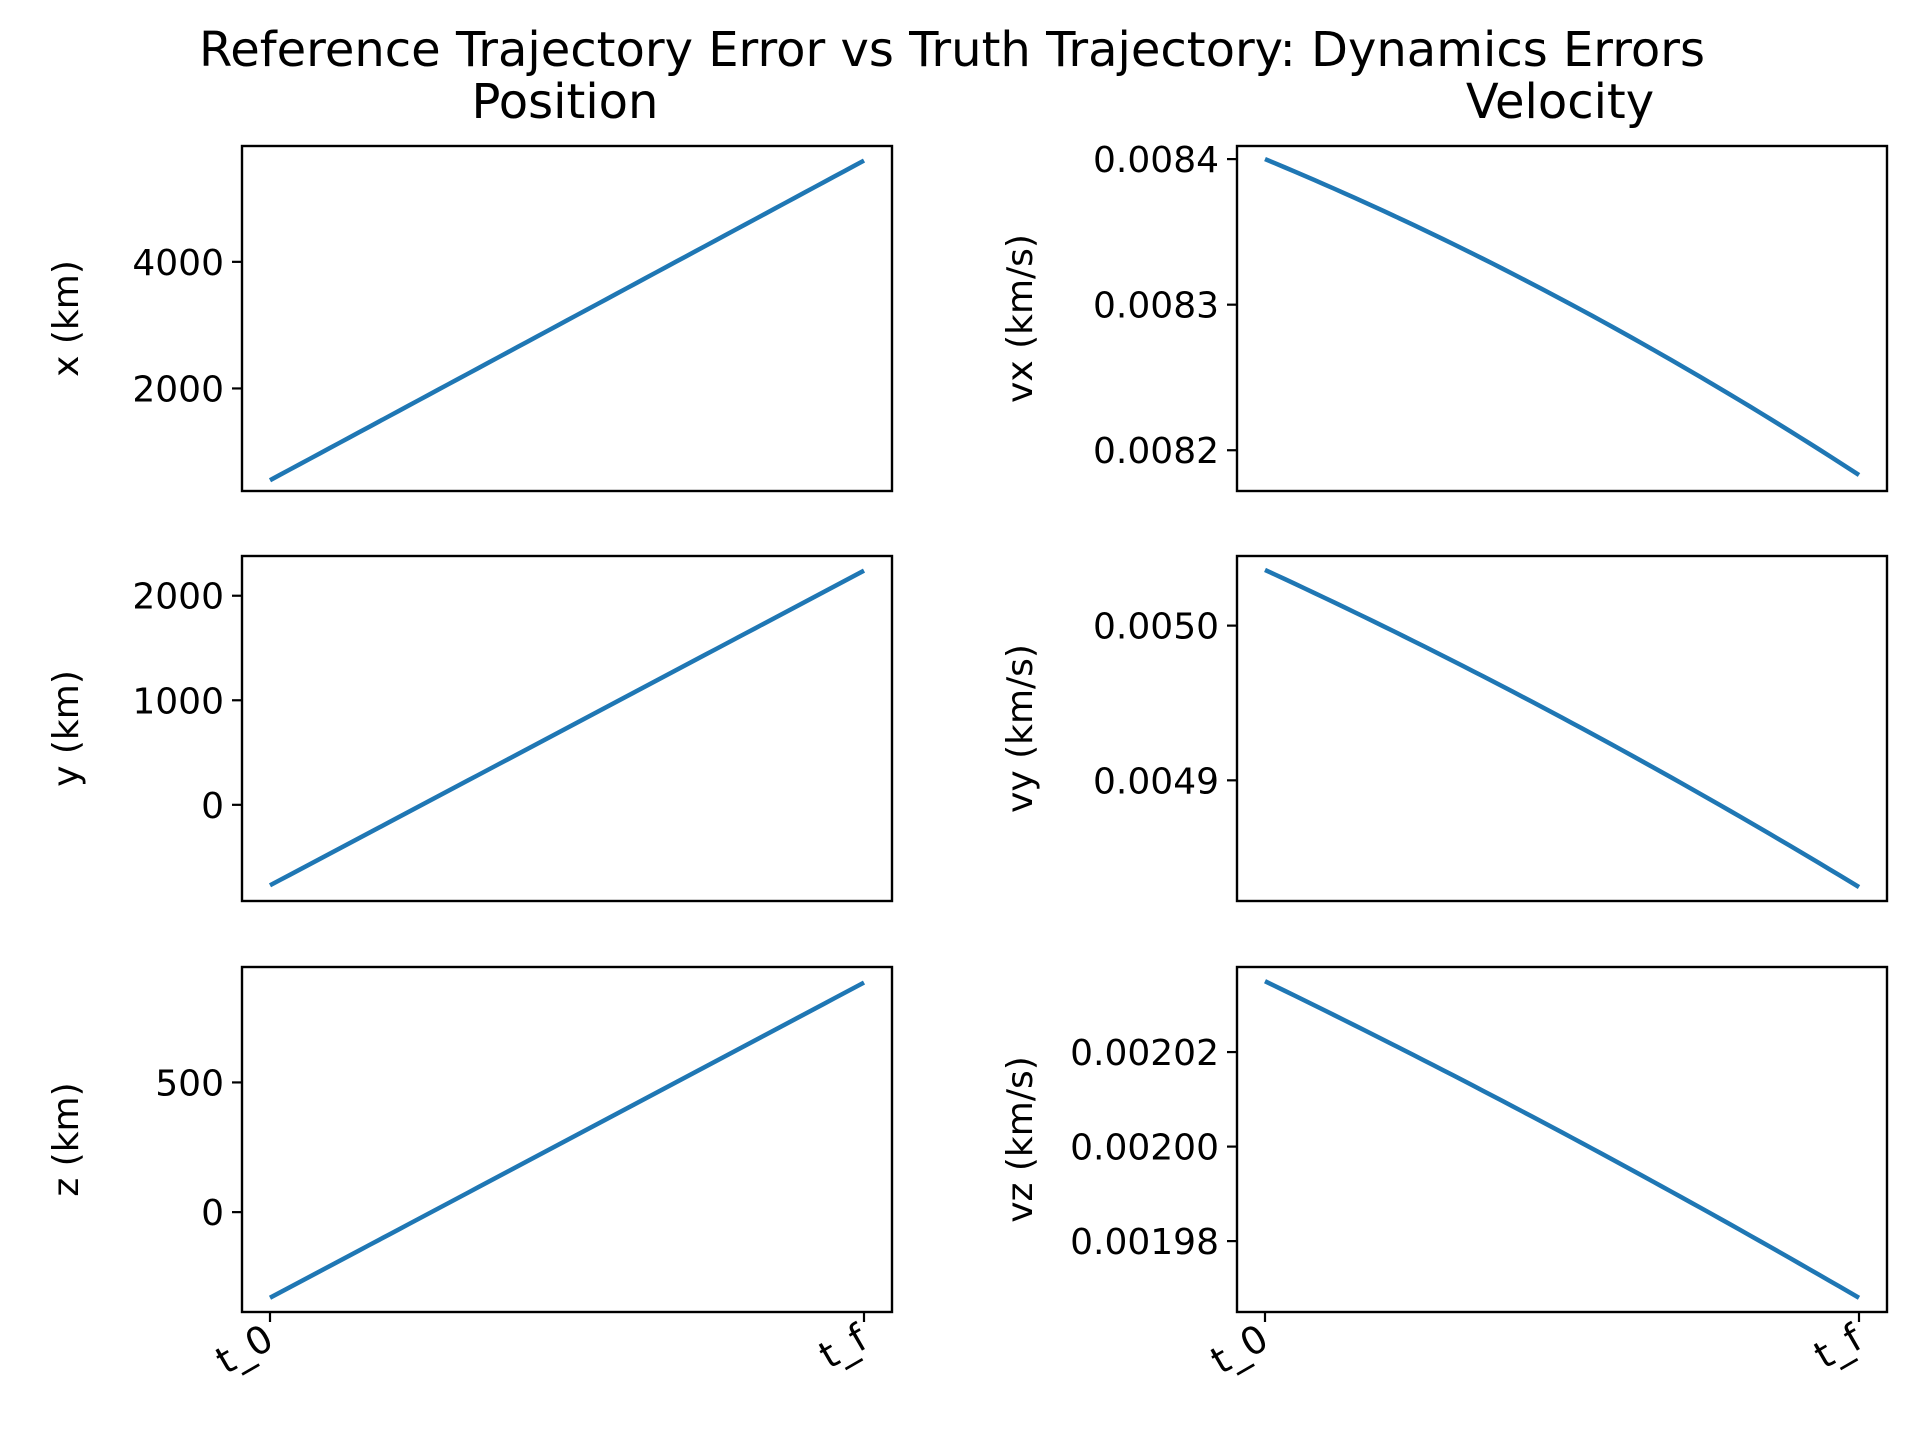 The height and width of the screenshot is (1440, 1920). I want to click on series-line-vz, so click(1562, 1139).